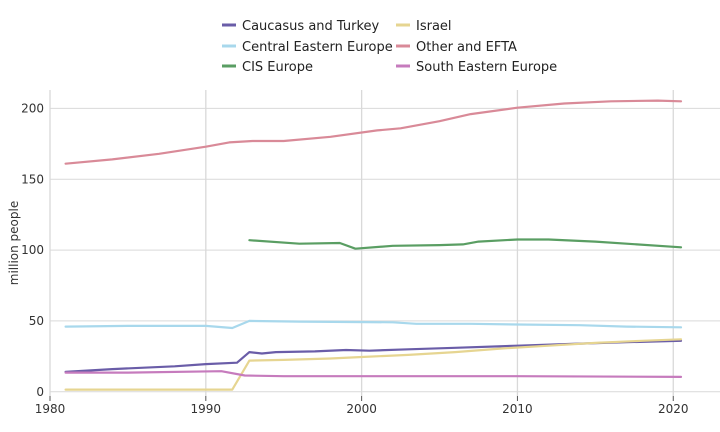 The image size is (720, 432). I want to click on legend-label: South Eastern Europe, so click(486, 67).